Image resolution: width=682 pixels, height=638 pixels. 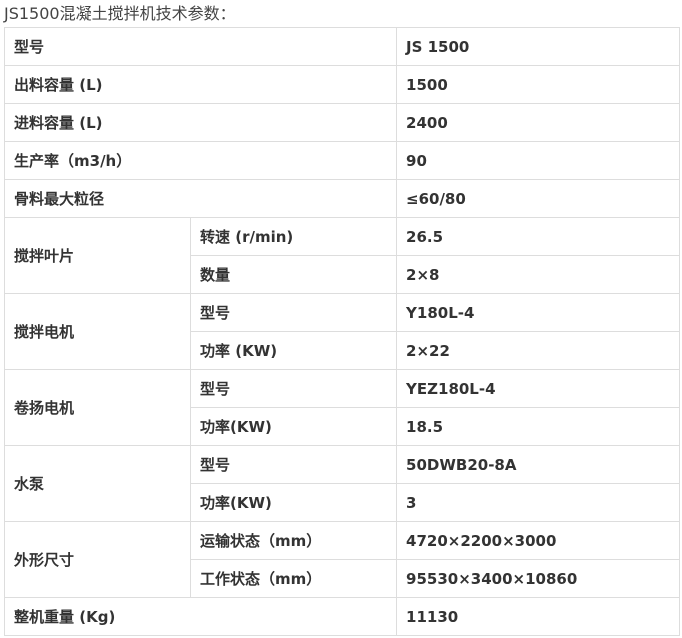 What do you see at coordinates (97, 255) in the screenshot?
I see `group-label: 搅拌叶片` at bounding box center [97, 255].